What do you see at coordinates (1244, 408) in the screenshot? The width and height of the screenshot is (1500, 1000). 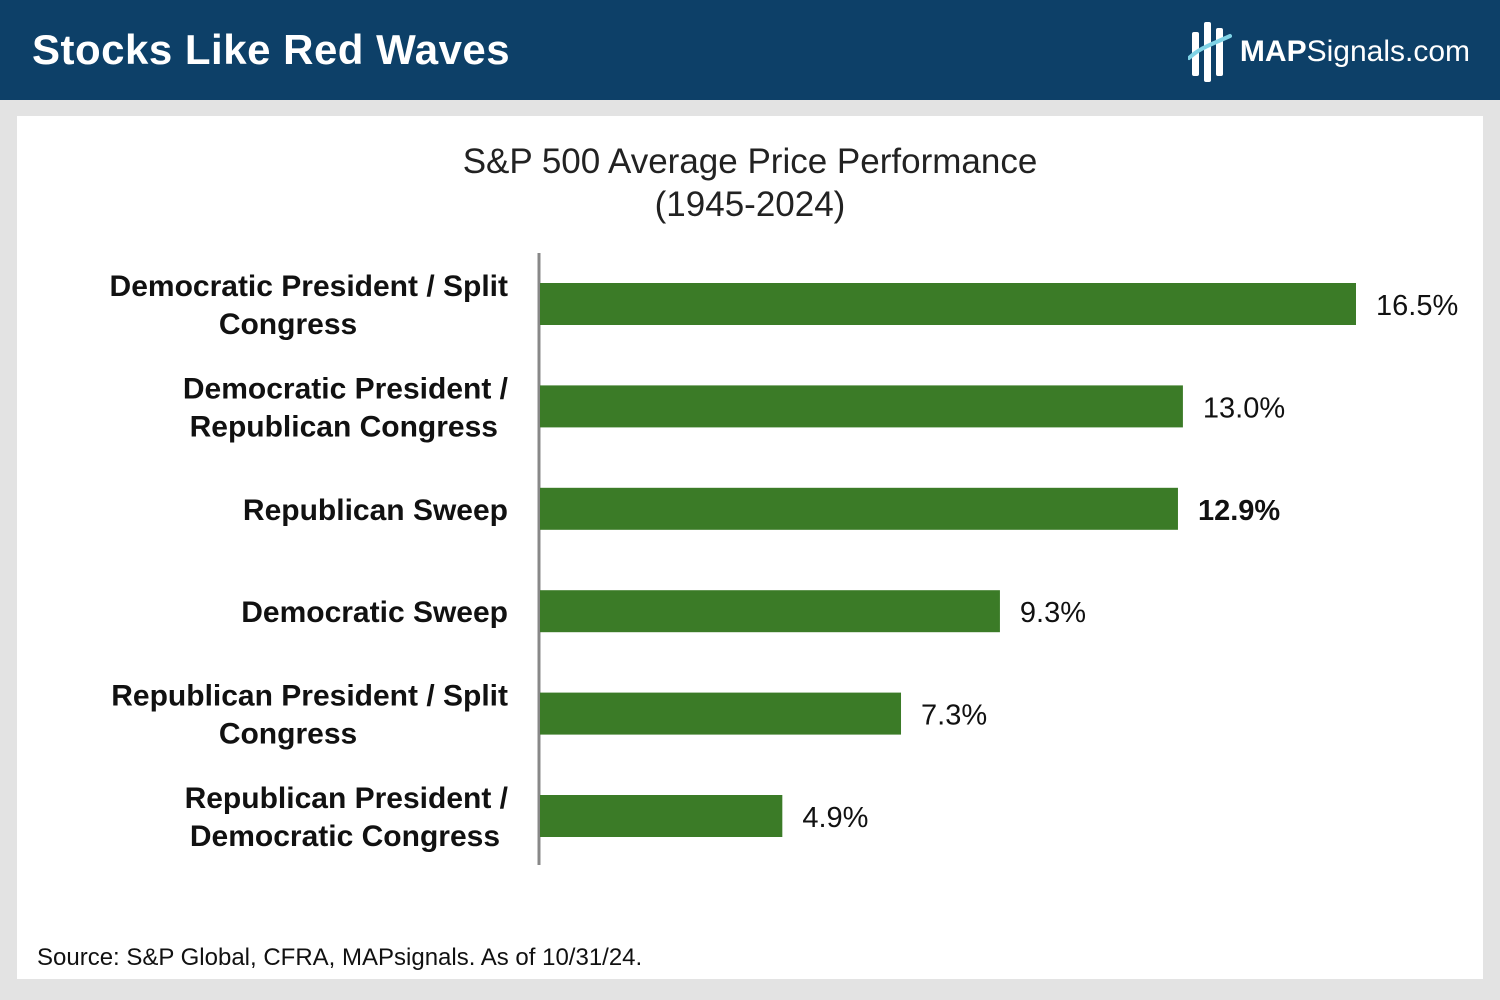 I see `value-label-1: 13.0%` at bounding box center [1244, 408].